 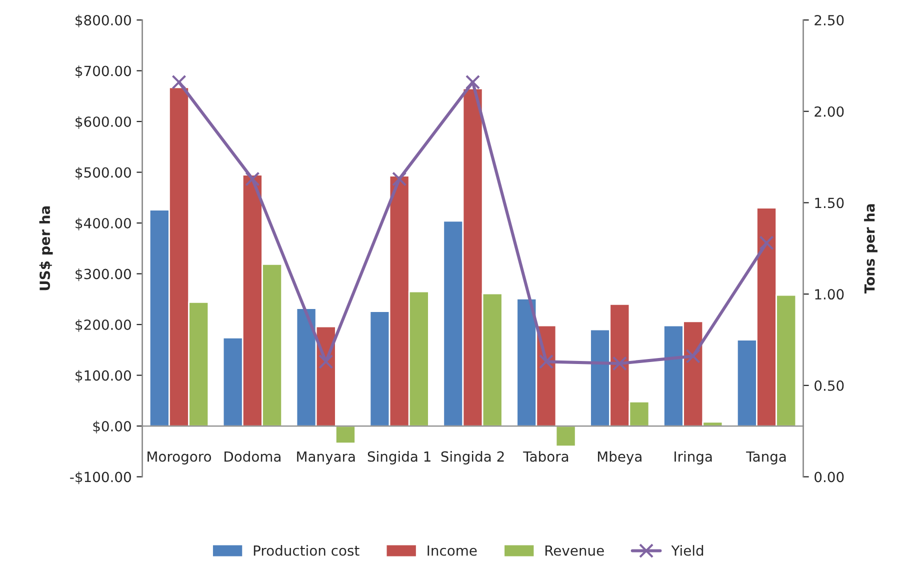 I want to click on y2-tick-label: 0.50, so click(x=829, y=385).